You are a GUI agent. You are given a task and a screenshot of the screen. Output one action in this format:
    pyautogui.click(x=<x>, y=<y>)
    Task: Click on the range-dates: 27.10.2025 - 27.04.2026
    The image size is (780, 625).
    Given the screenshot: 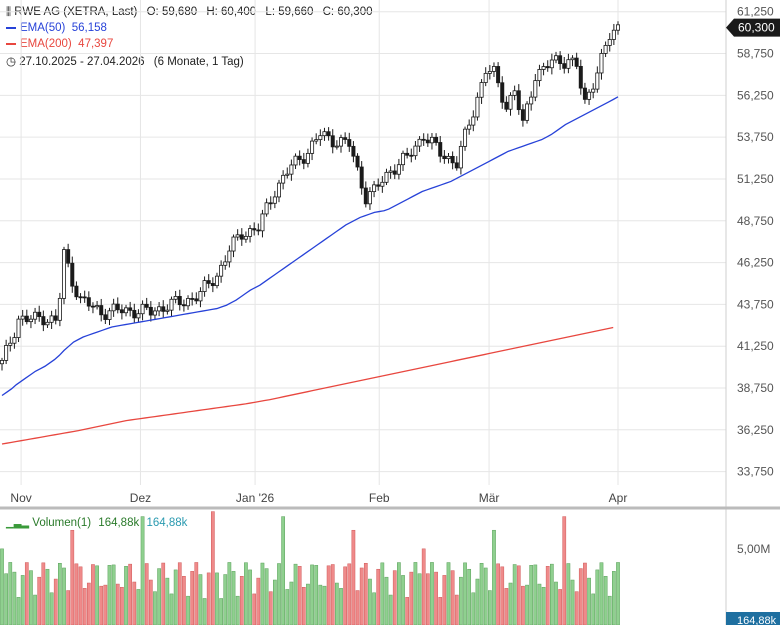 What is the action you would take?
    pyautogui.click(x=82, y=62)
    